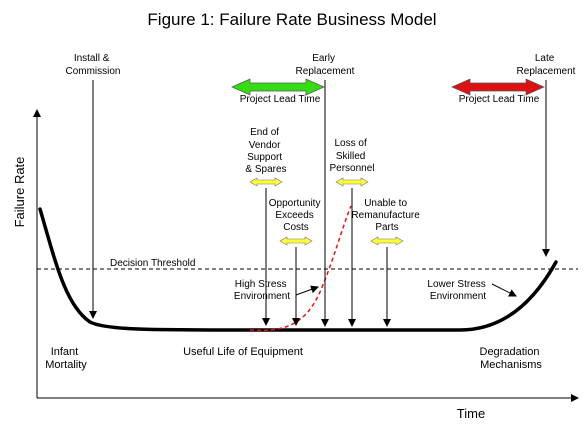 The height and width of the screenshot is (431, 585). Describe the element at coordinates (152, 263) in the screenshot. I see `decision-threshold-label: Decision Threshold` at that location.